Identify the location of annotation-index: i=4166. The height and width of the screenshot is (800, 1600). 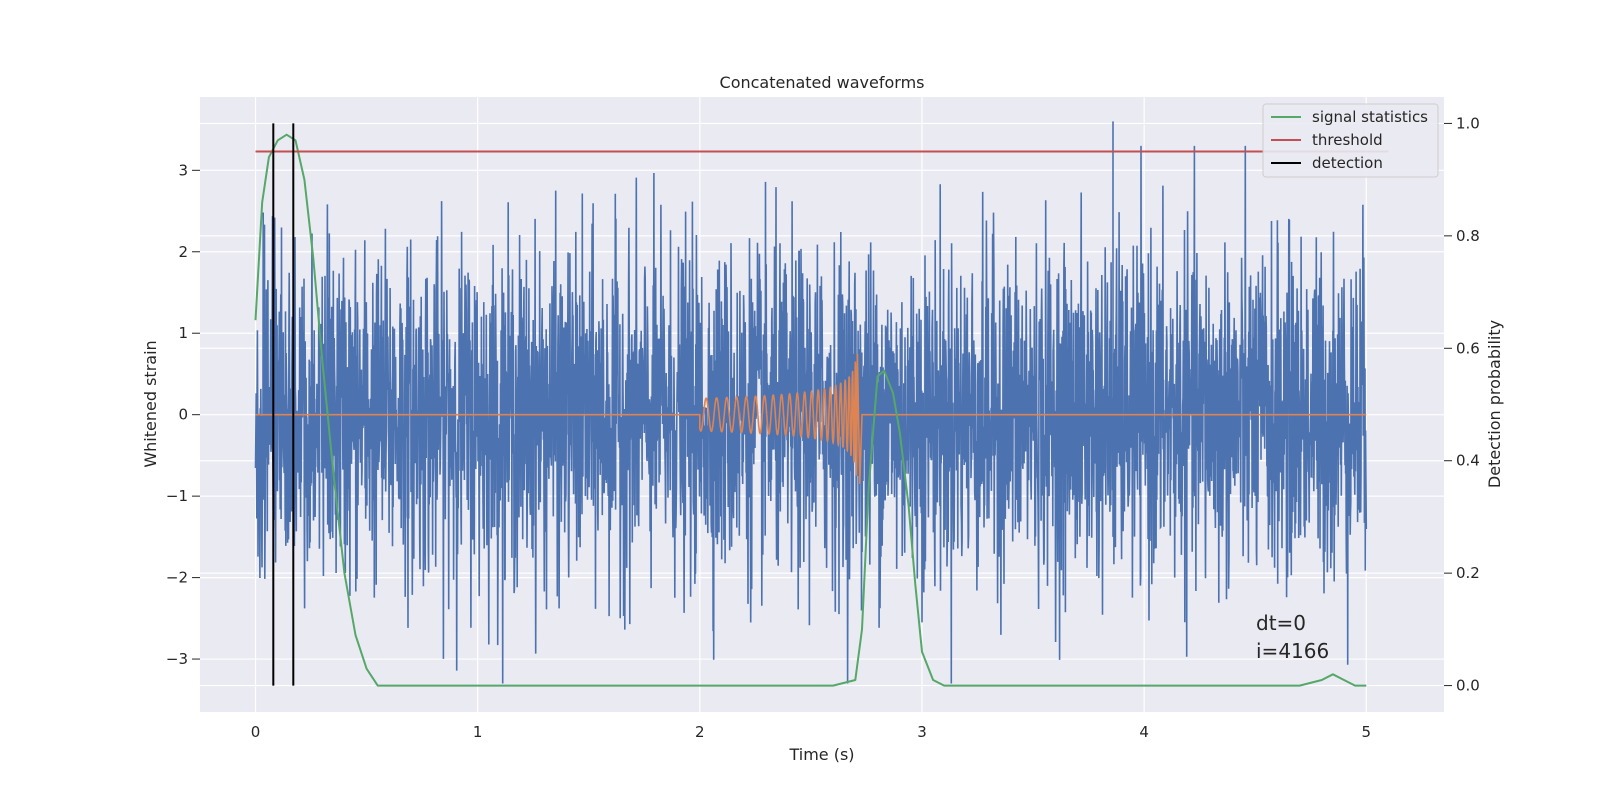
(1292, 651).